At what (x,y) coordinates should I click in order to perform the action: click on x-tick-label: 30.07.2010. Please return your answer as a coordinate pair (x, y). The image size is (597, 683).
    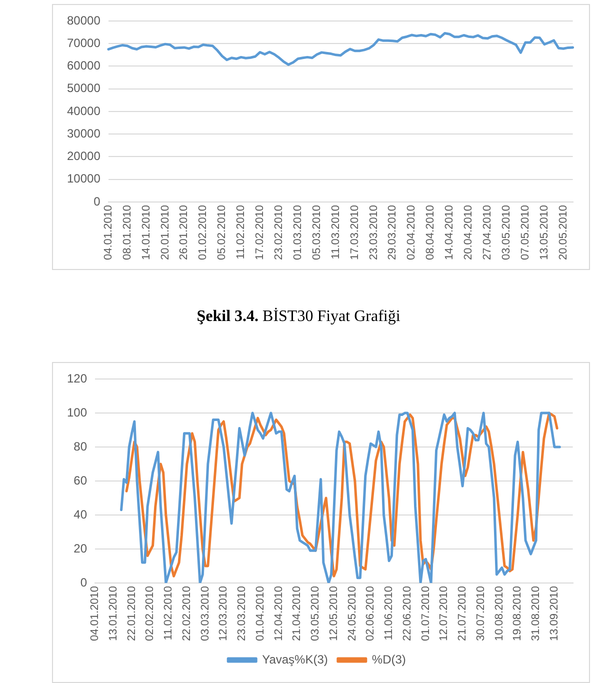
    Looking at the image, I should click on (480, 614).